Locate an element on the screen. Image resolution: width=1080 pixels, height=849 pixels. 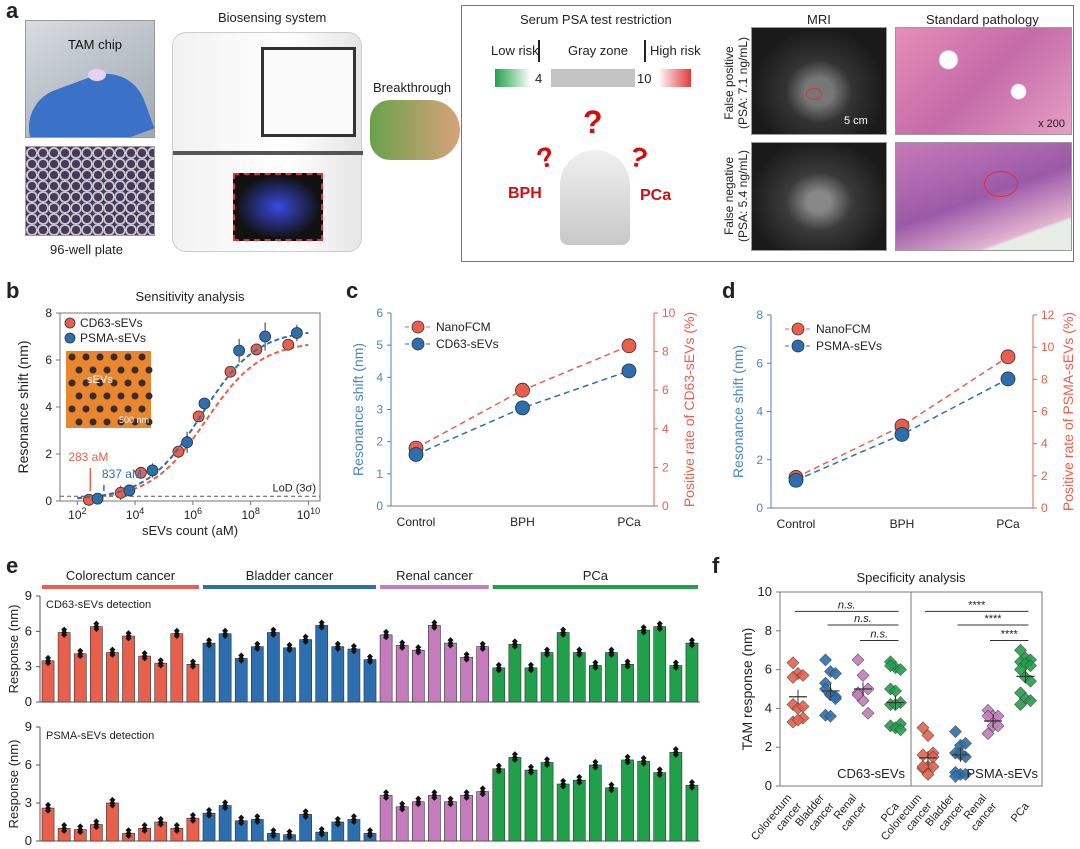
fit-curve-PSMA-sEVs is located at coordinates (193, 415).